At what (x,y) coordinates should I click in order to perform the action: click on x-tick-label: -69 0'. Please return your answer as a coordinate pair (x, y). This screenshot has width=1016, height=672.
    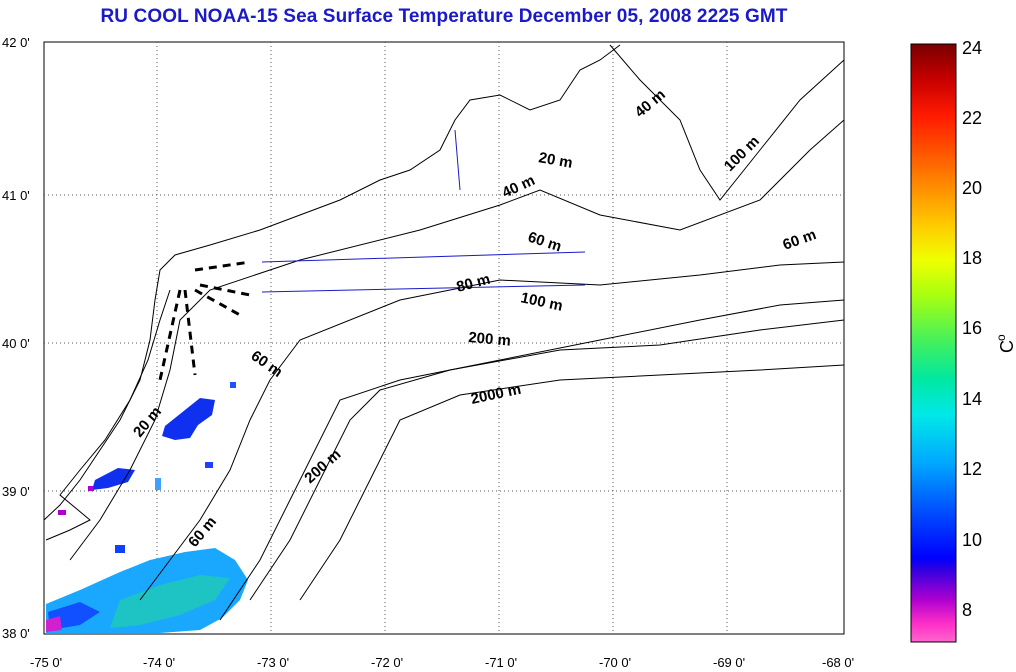
    Looking at the image, I should click on (729, 662).